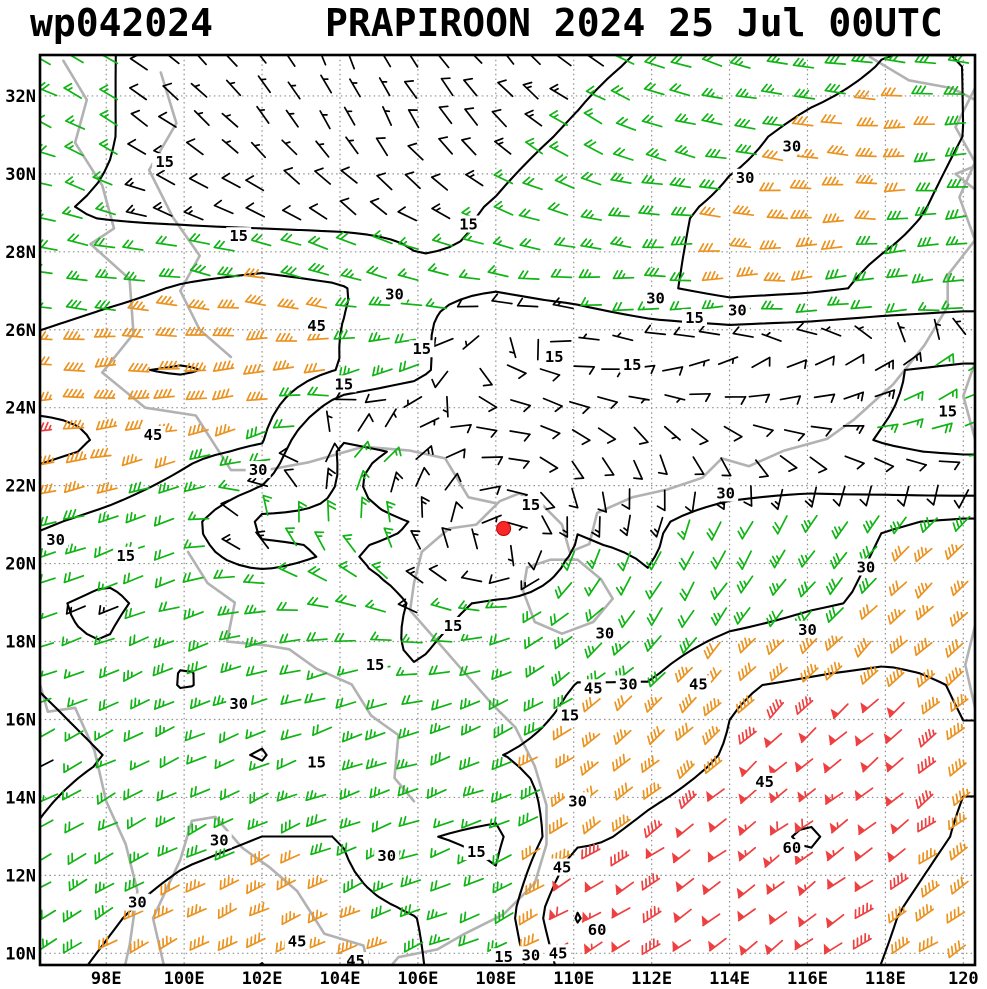  What do you see at coordinates (20, 643) in the screenshot?
I see `lat-tick-label: 18N` at bounding box center [20, 643].